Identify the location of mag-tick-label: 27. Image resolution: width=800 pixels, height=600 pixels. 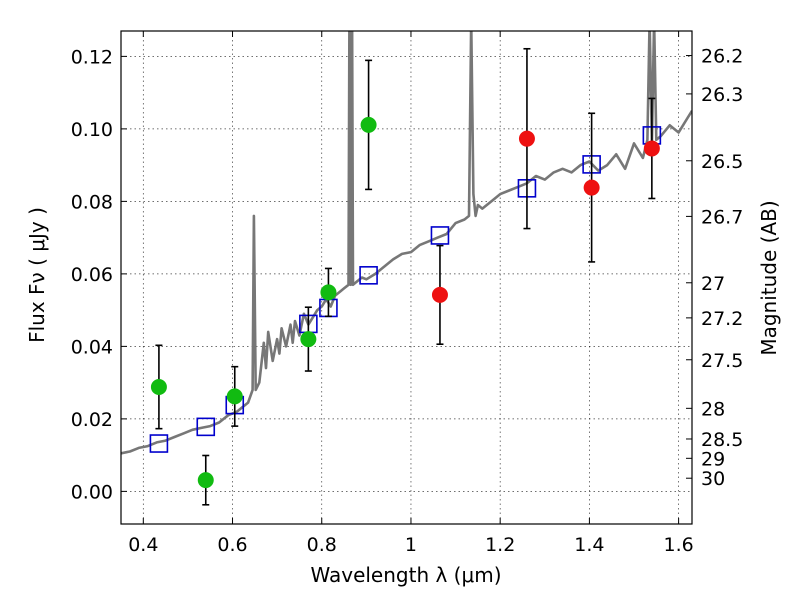
(713, 284).